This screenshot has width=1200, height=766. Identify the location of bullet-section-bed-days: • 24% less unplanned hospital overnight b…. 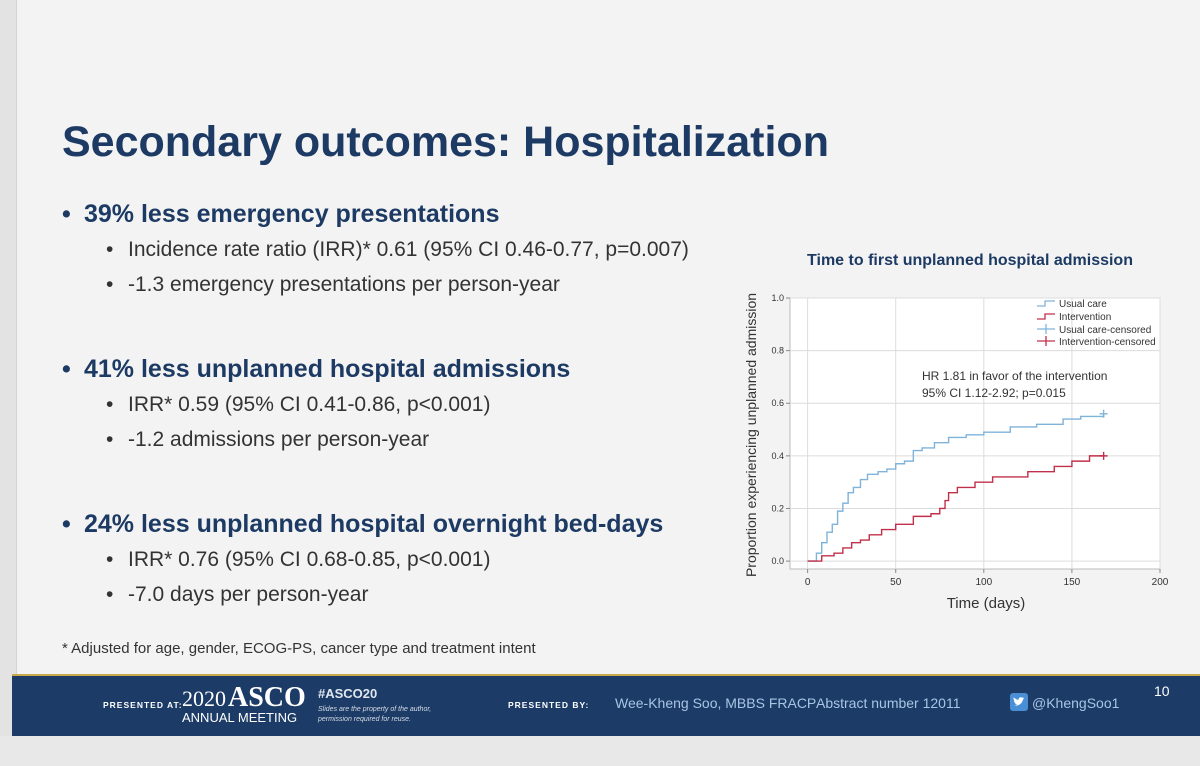
(407, 559).